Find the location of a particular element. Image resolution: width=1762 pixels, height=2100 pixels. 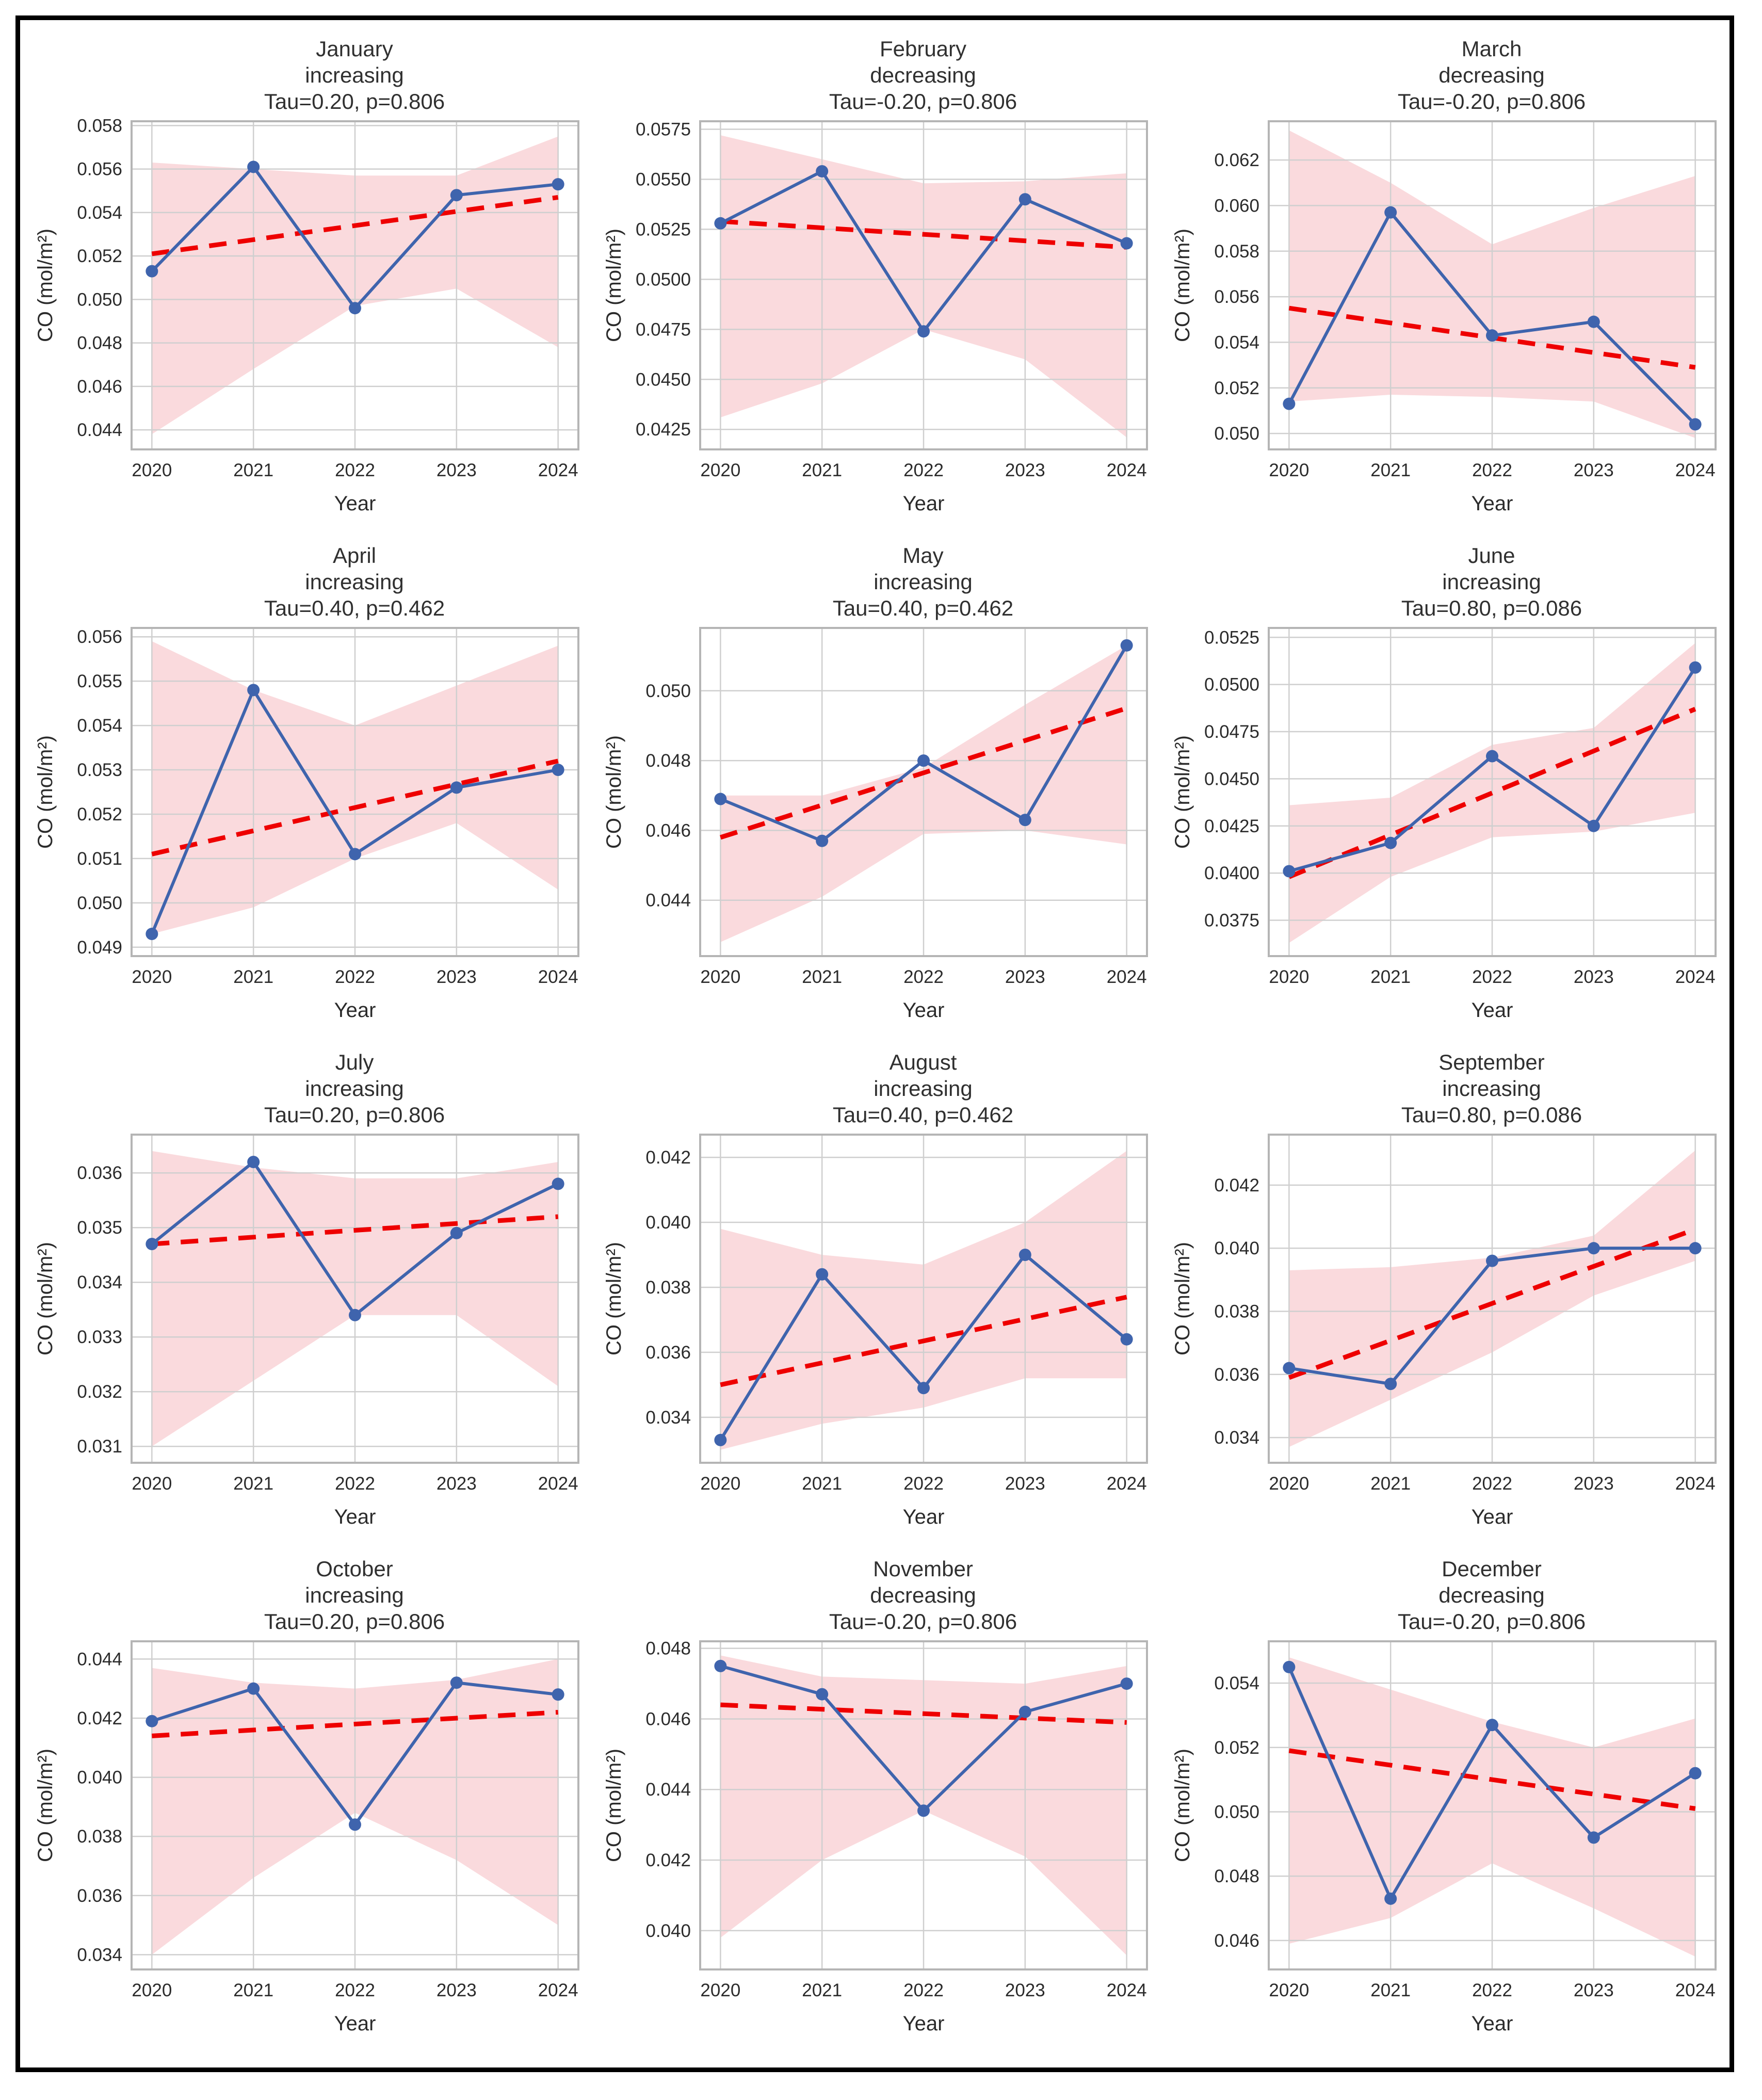

chart-title-month: June is located at coordinates (1491, 555).